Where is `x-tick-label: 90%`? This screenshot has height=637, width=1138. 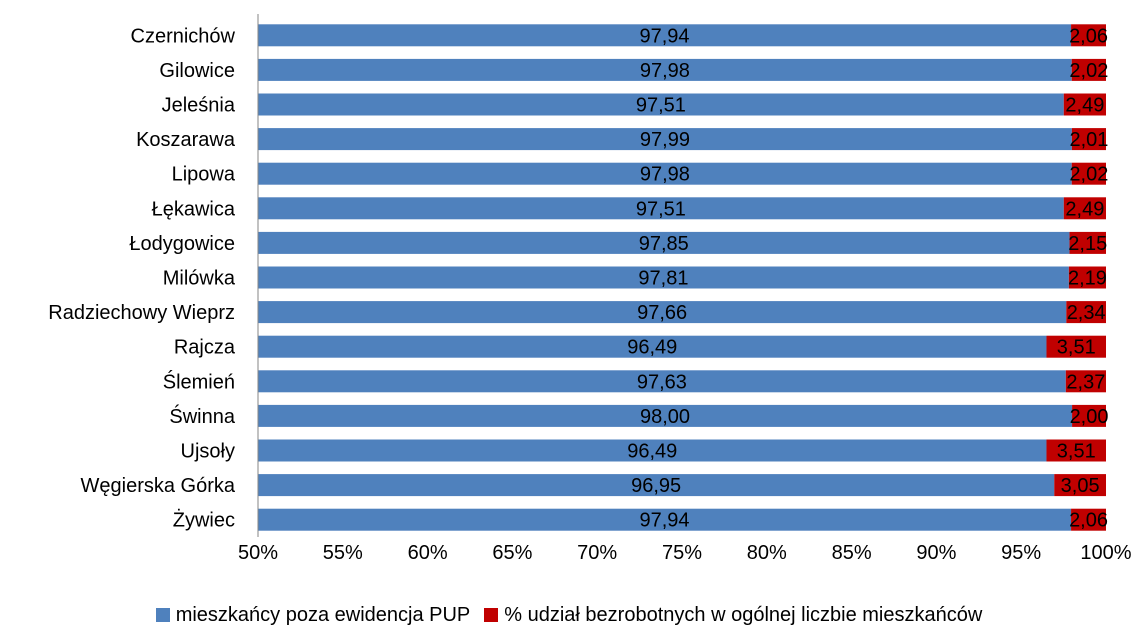 x-tick-label: 90% is located at coordinates (936, 553).